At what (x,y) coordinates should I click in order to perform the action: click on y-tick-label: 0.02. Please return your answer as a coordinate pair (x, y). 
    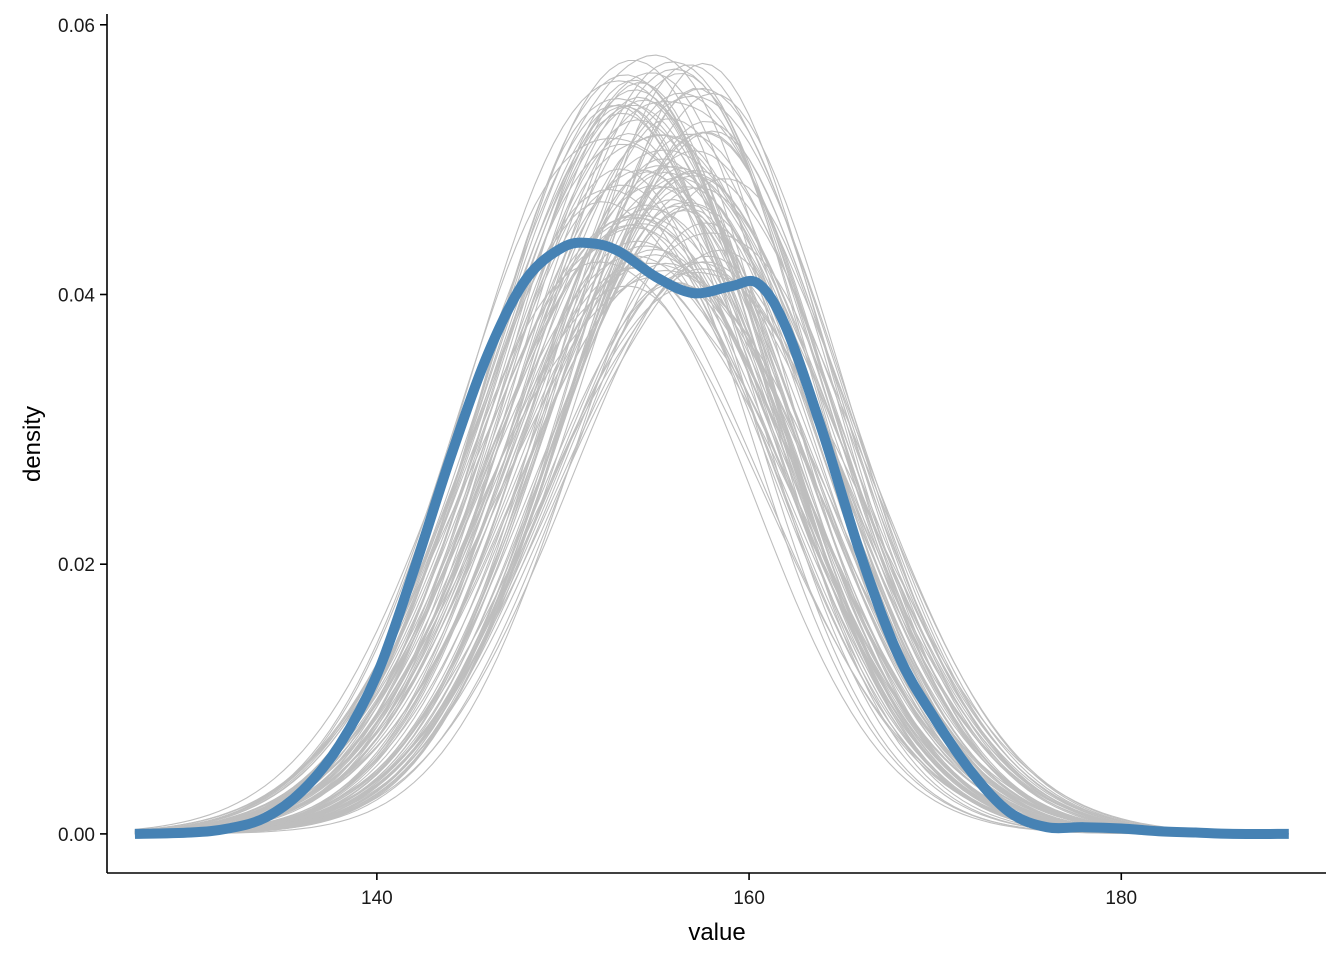
    Looking at the image, I should click on (76, 565).